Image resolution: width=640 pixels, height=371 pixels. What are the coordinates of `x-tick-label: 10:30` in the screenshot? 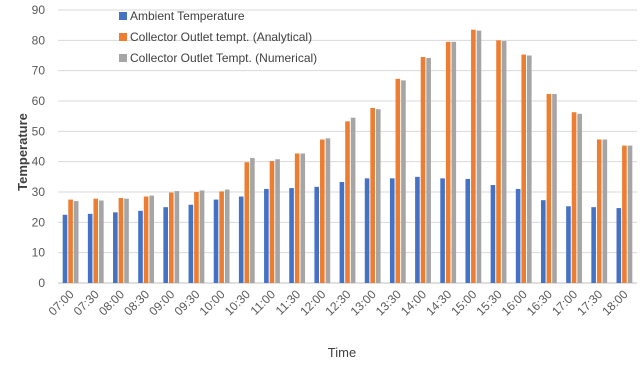 It's located at (237, 302).